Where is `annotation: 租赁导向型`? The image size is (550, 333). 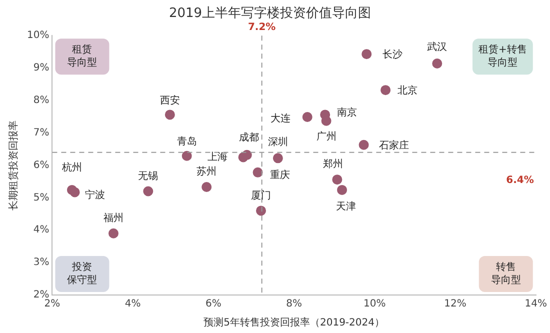 annotation: 租赁导向型 is located at coordinates (82, 56).